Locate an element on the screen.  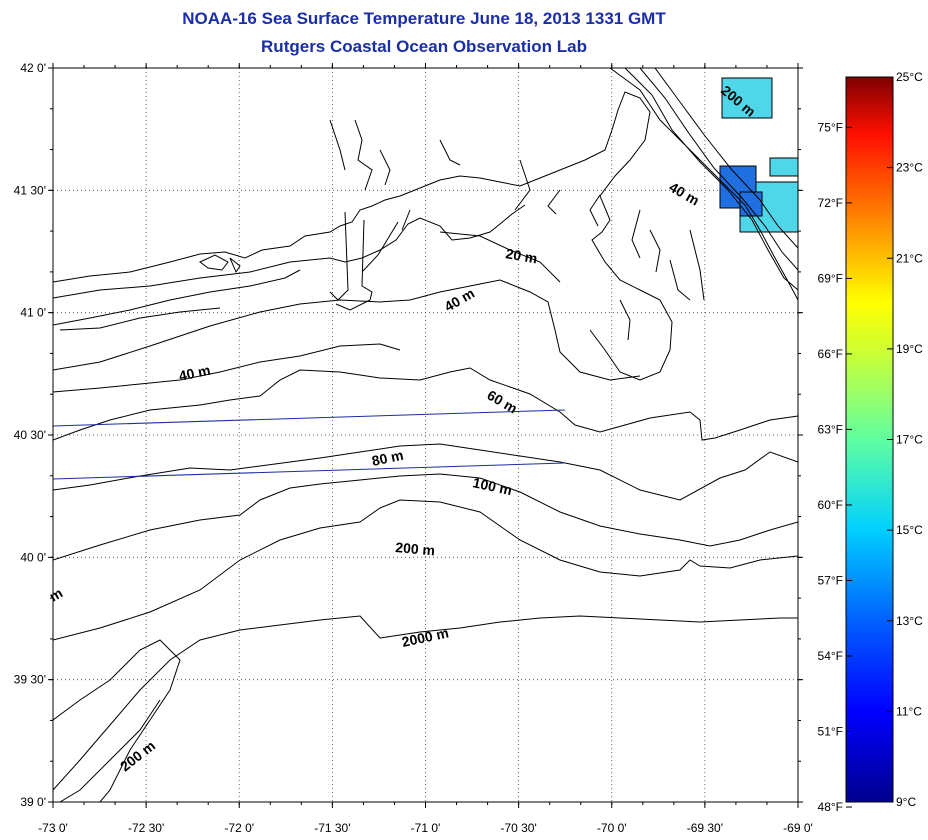
lat-tick-label: 41 30' is located at coordinates (30, 190).